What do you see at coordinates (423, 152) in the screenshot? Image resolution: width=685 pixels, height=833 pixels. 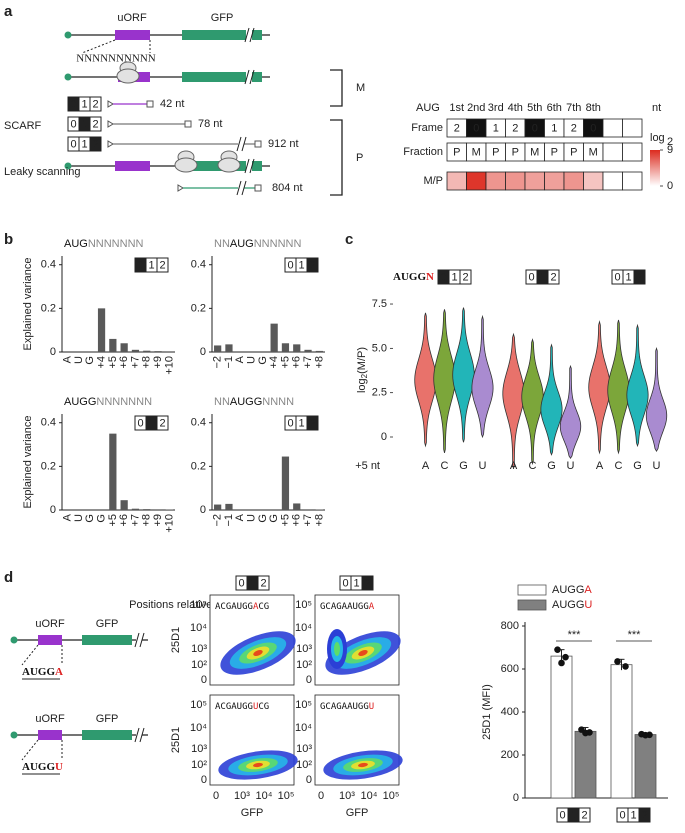 I see `row-label: Fraction` at bounding box center [423, 152].